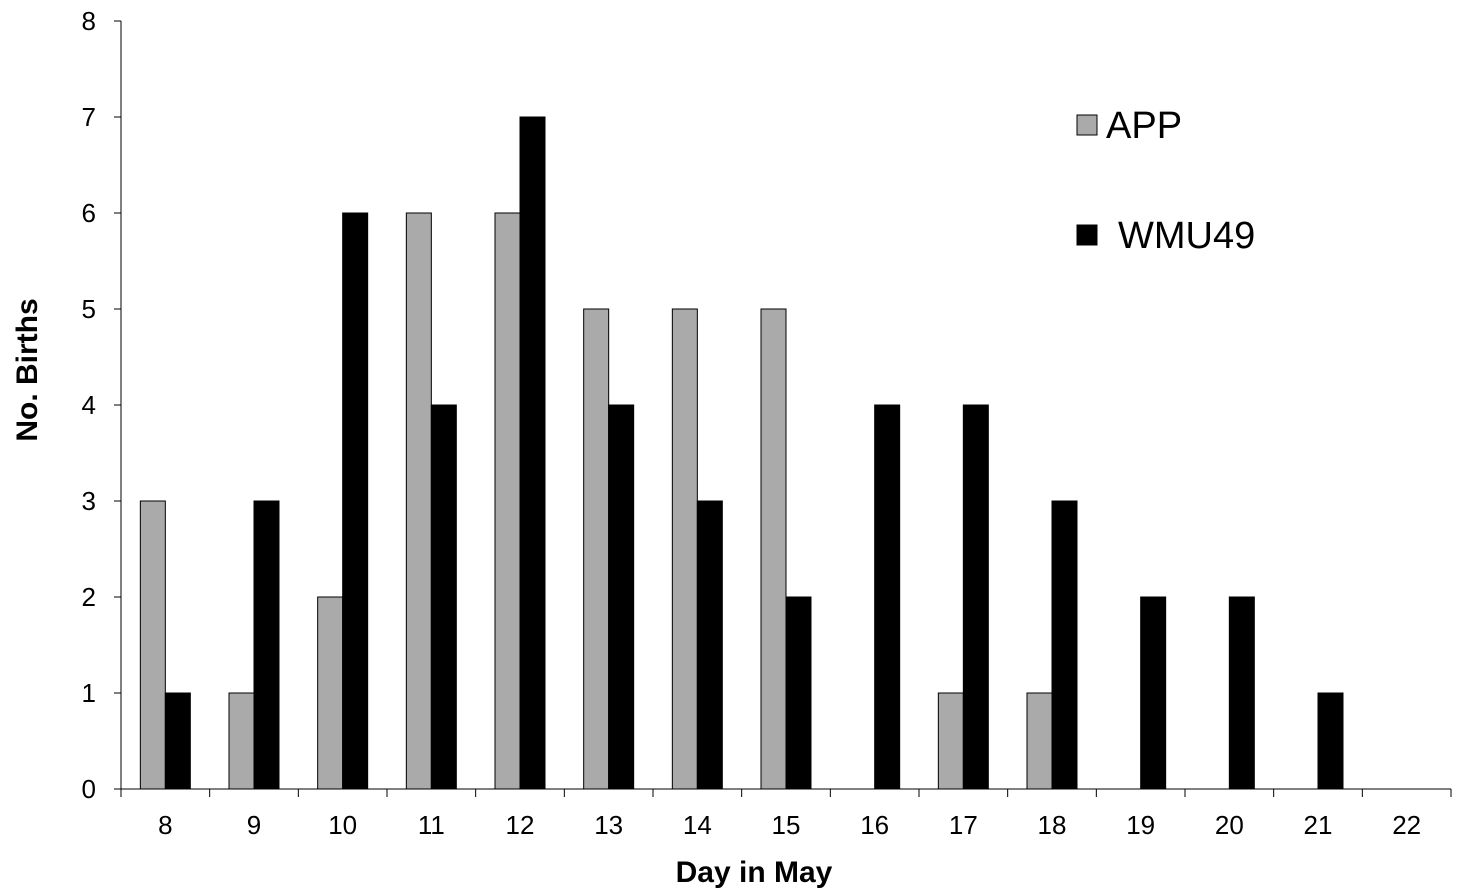 The width and height of the screenshot is (1457, 890). Describe the element at coordinates (89, 21) in the screenshot. I see `y-tick-label: 8` at that location.